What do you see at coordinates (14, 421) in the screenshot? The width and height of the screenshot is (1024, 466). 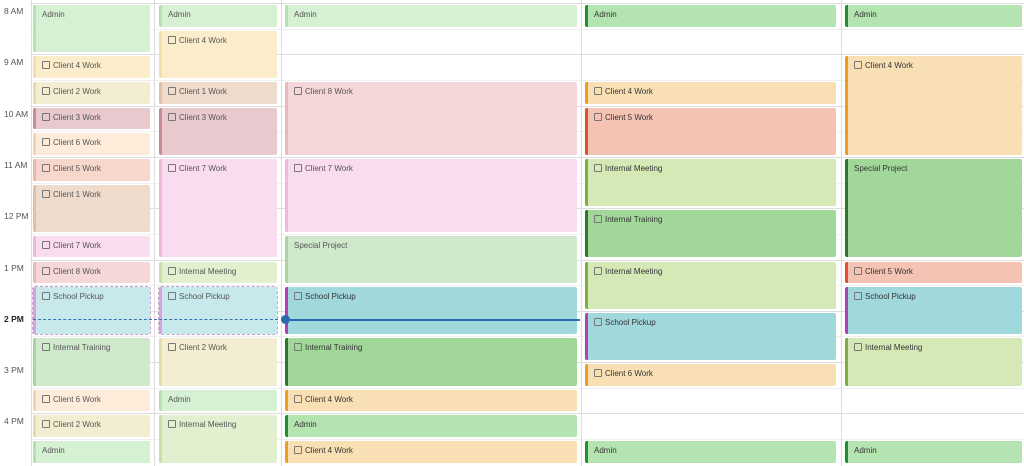 I see `time-label: 4 PM` at bounding box center [14, 421].